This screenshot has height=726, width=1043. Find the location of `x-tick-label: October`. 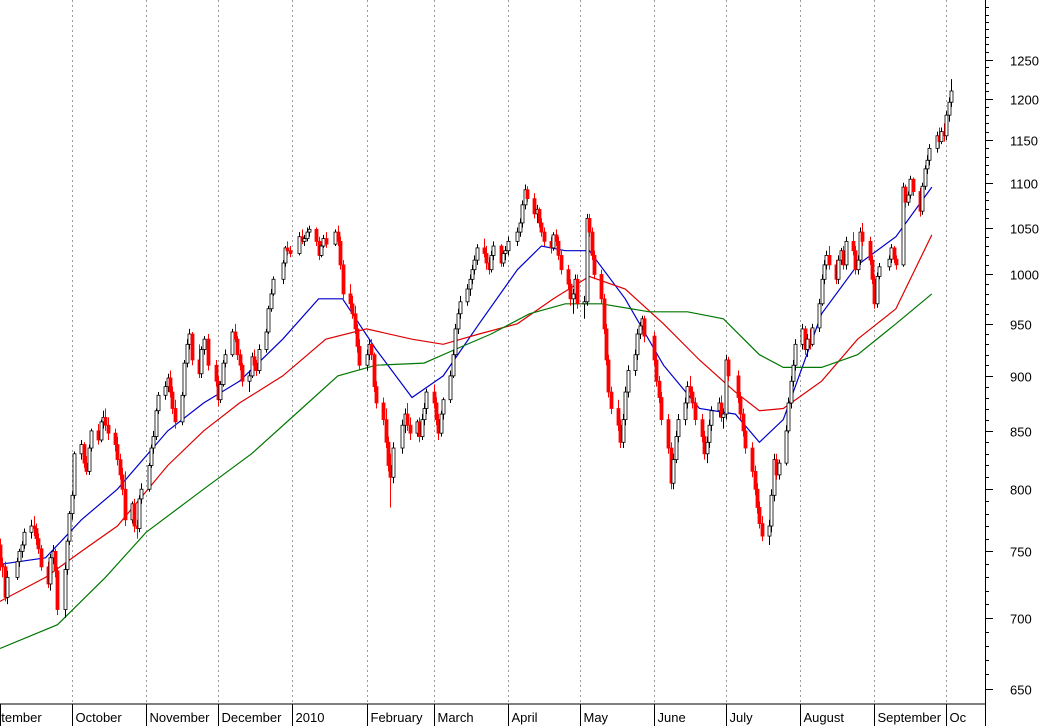

x-tick-label: October is located at coordinates (99, 717).